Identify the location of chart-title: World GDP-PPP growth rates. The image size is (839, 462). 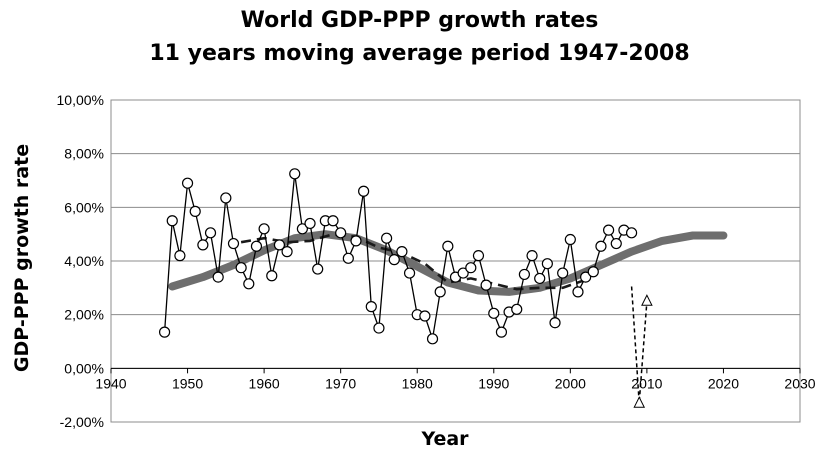
(419, 20).